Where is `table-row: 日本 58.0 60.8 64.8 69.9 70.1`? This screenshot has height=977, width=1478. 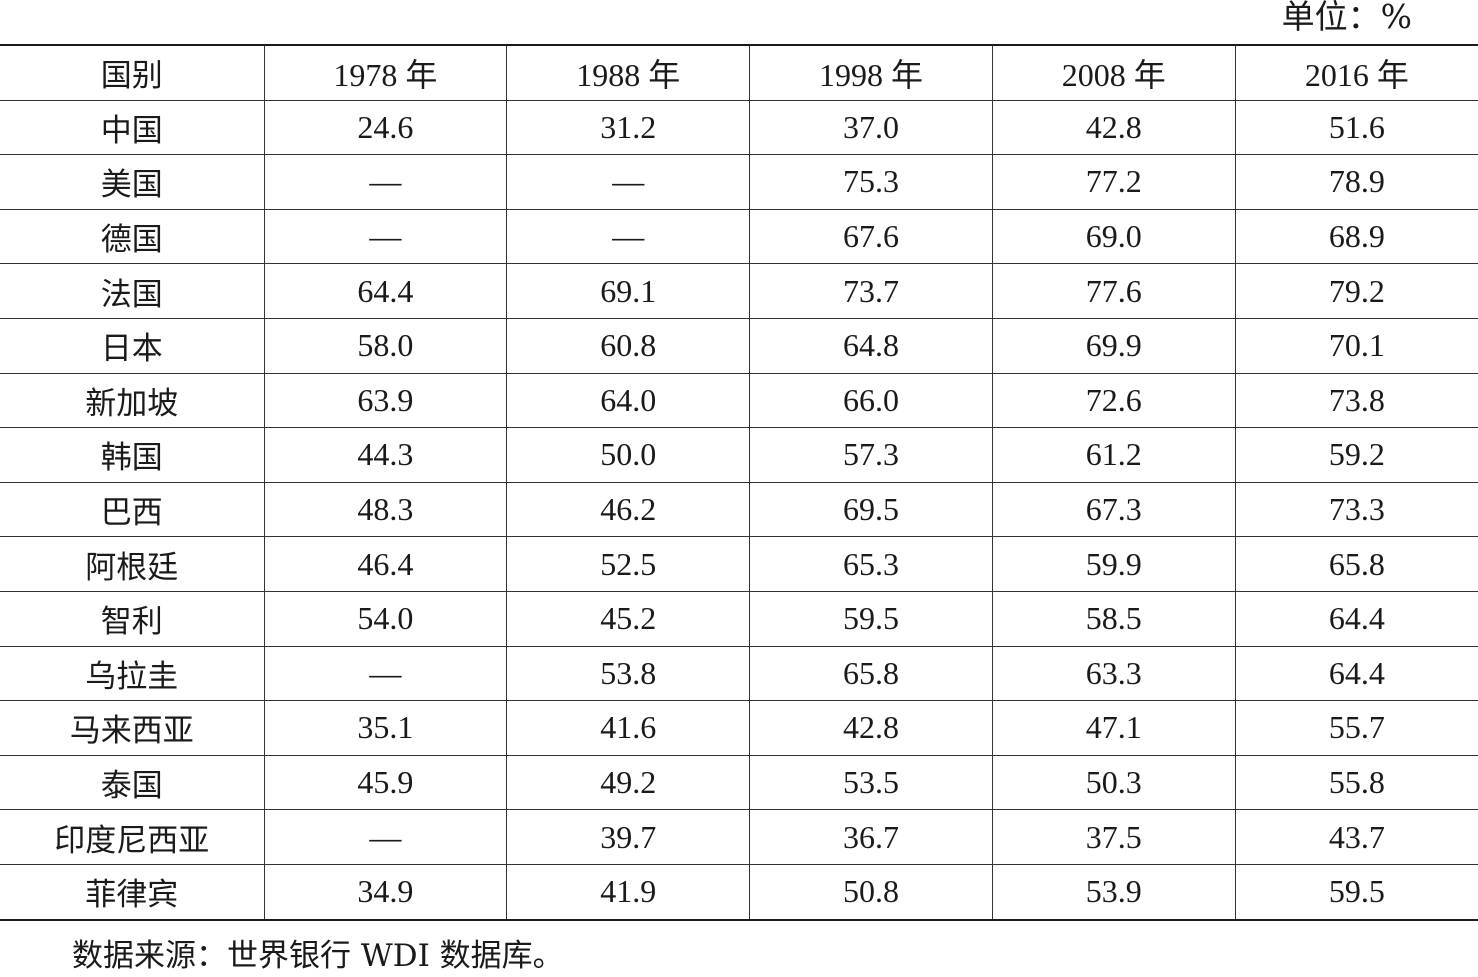
table-row: 日本 58.0 60.8 64.8 69.9 70.1 is located at coordinates (739, 346).